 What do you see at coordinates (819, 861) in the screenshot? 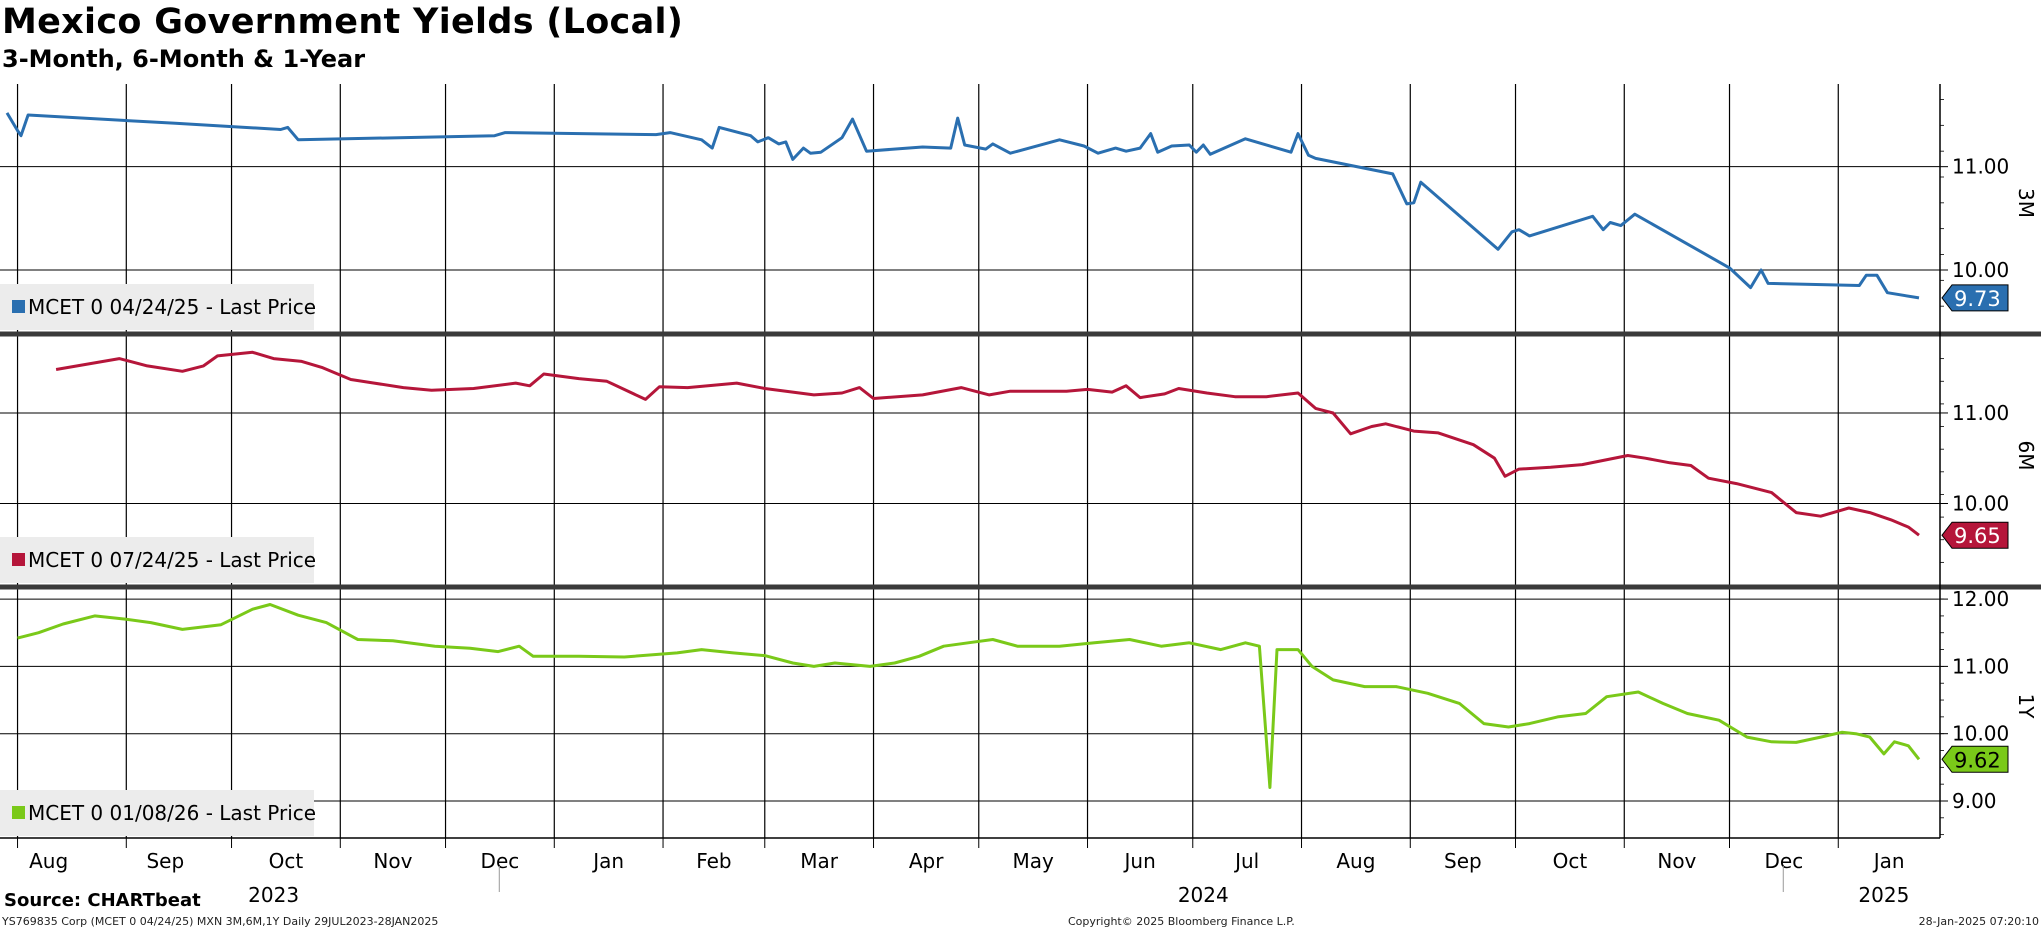
I see `month-tick-label: Mar` at bounding box center [819, 861].